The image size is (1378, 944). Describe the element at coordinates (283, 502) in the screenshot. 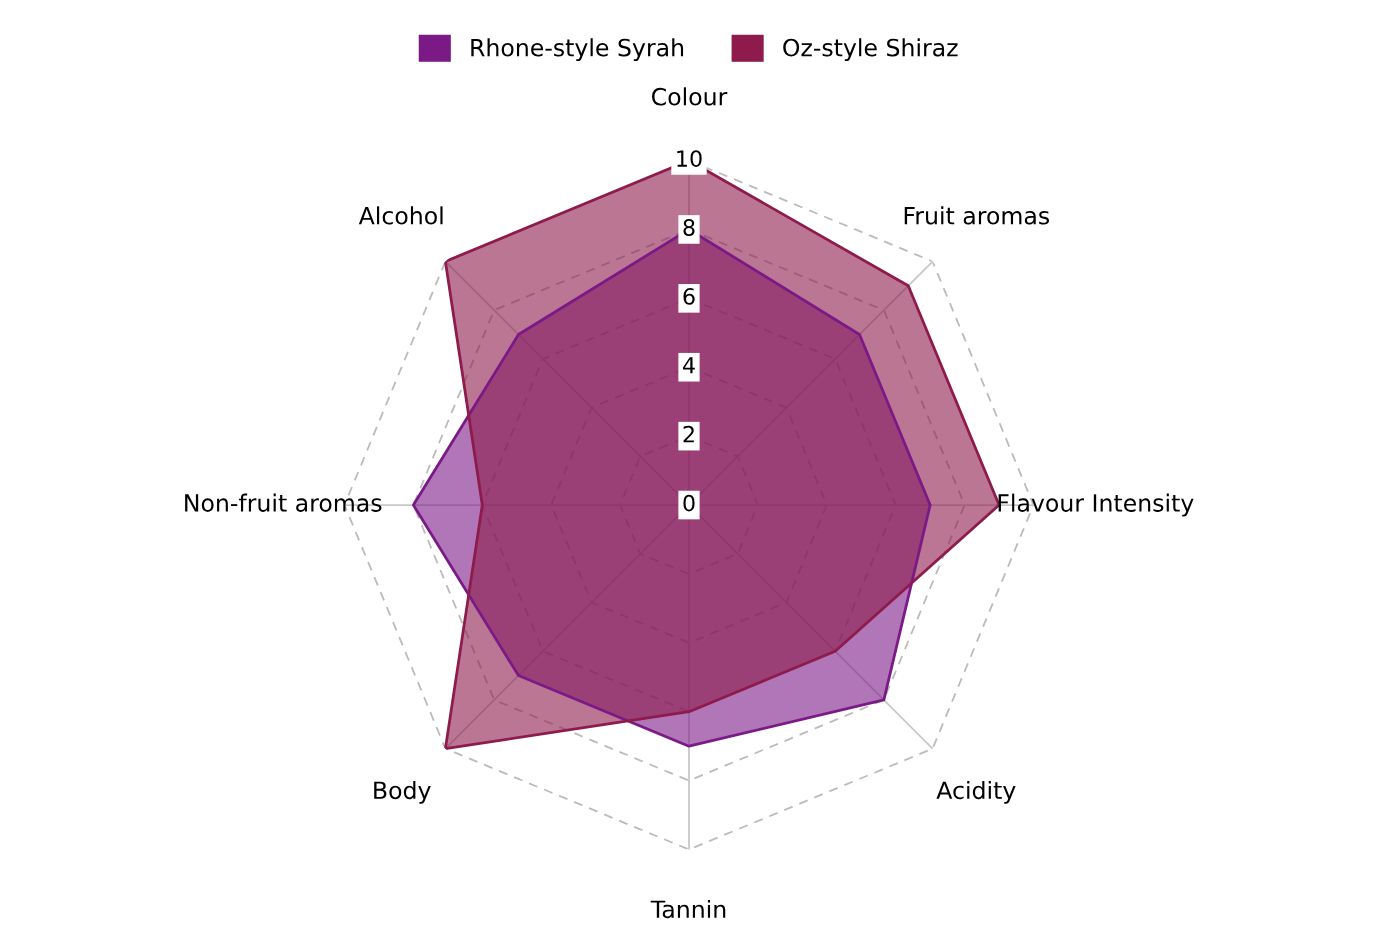

I see `spoke-label: Non-fruit aromas` at that location.